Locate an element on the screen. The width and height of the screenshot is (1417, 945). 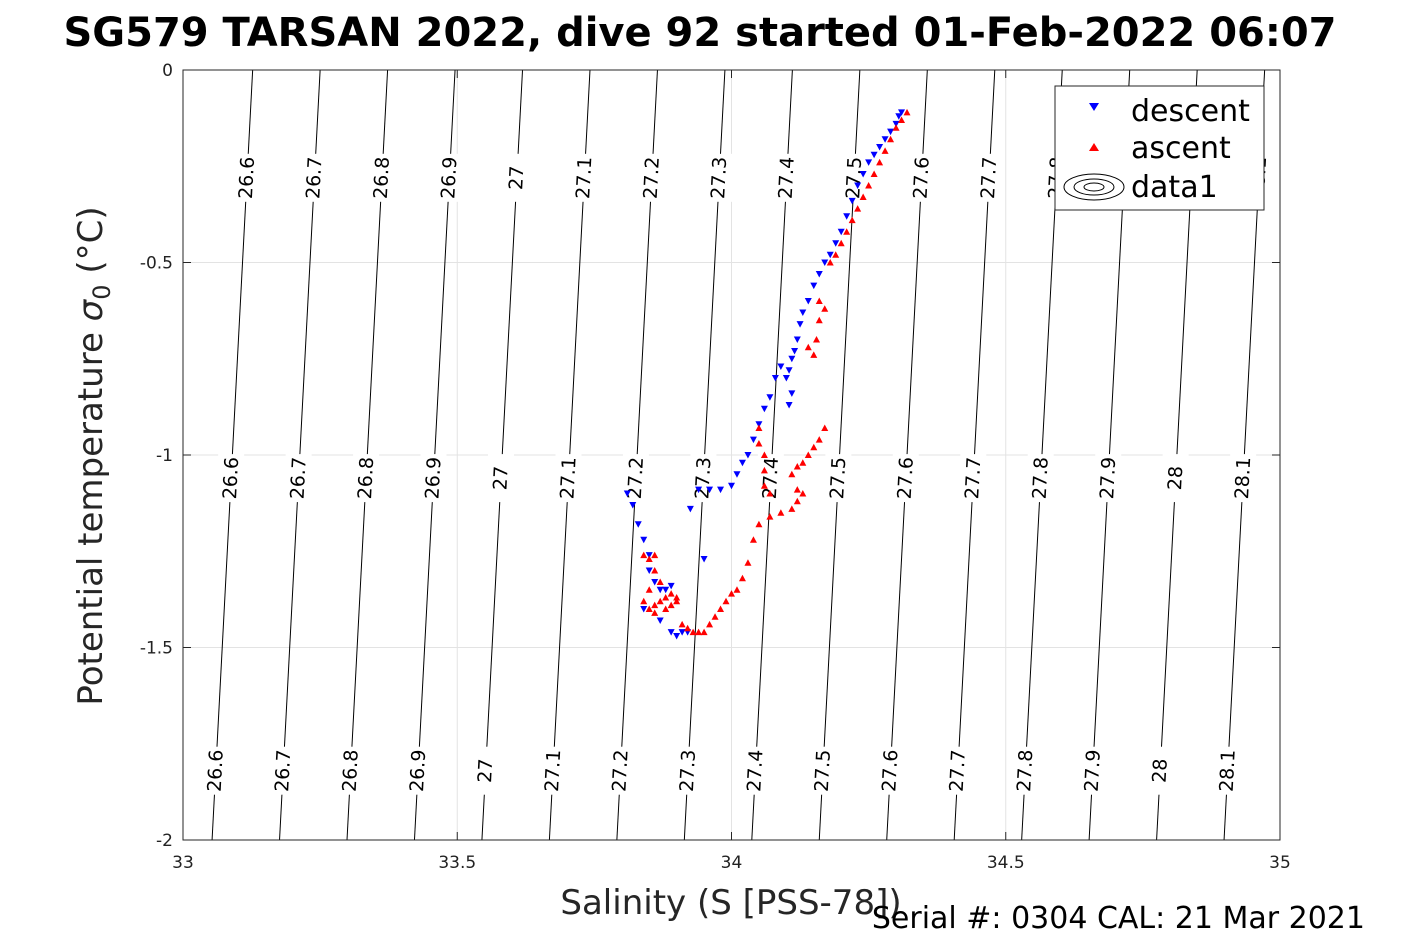
y-tick-label: -1.5 is located at coordinates (156, 649).